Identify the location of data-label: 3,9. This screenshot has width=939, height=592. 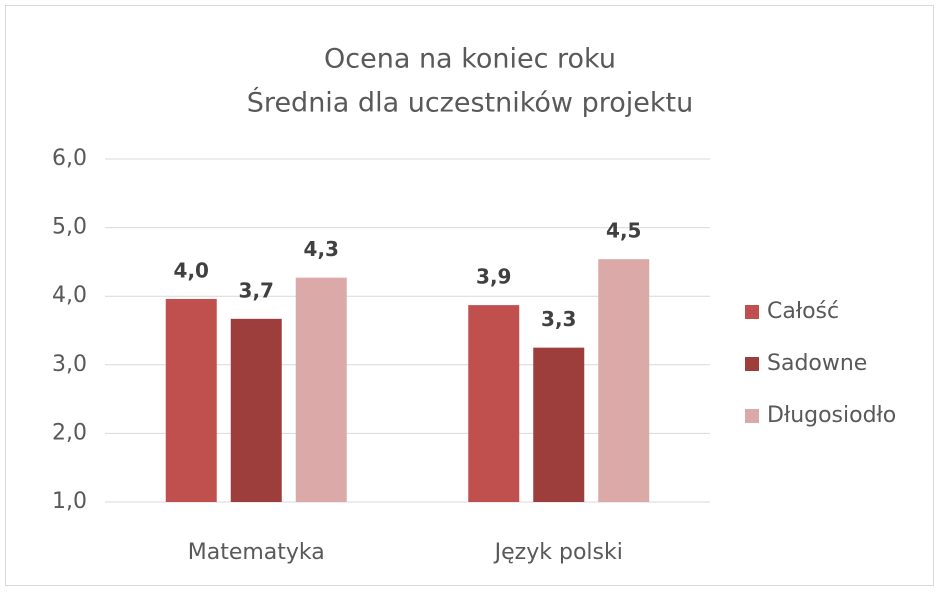
(493, 277).